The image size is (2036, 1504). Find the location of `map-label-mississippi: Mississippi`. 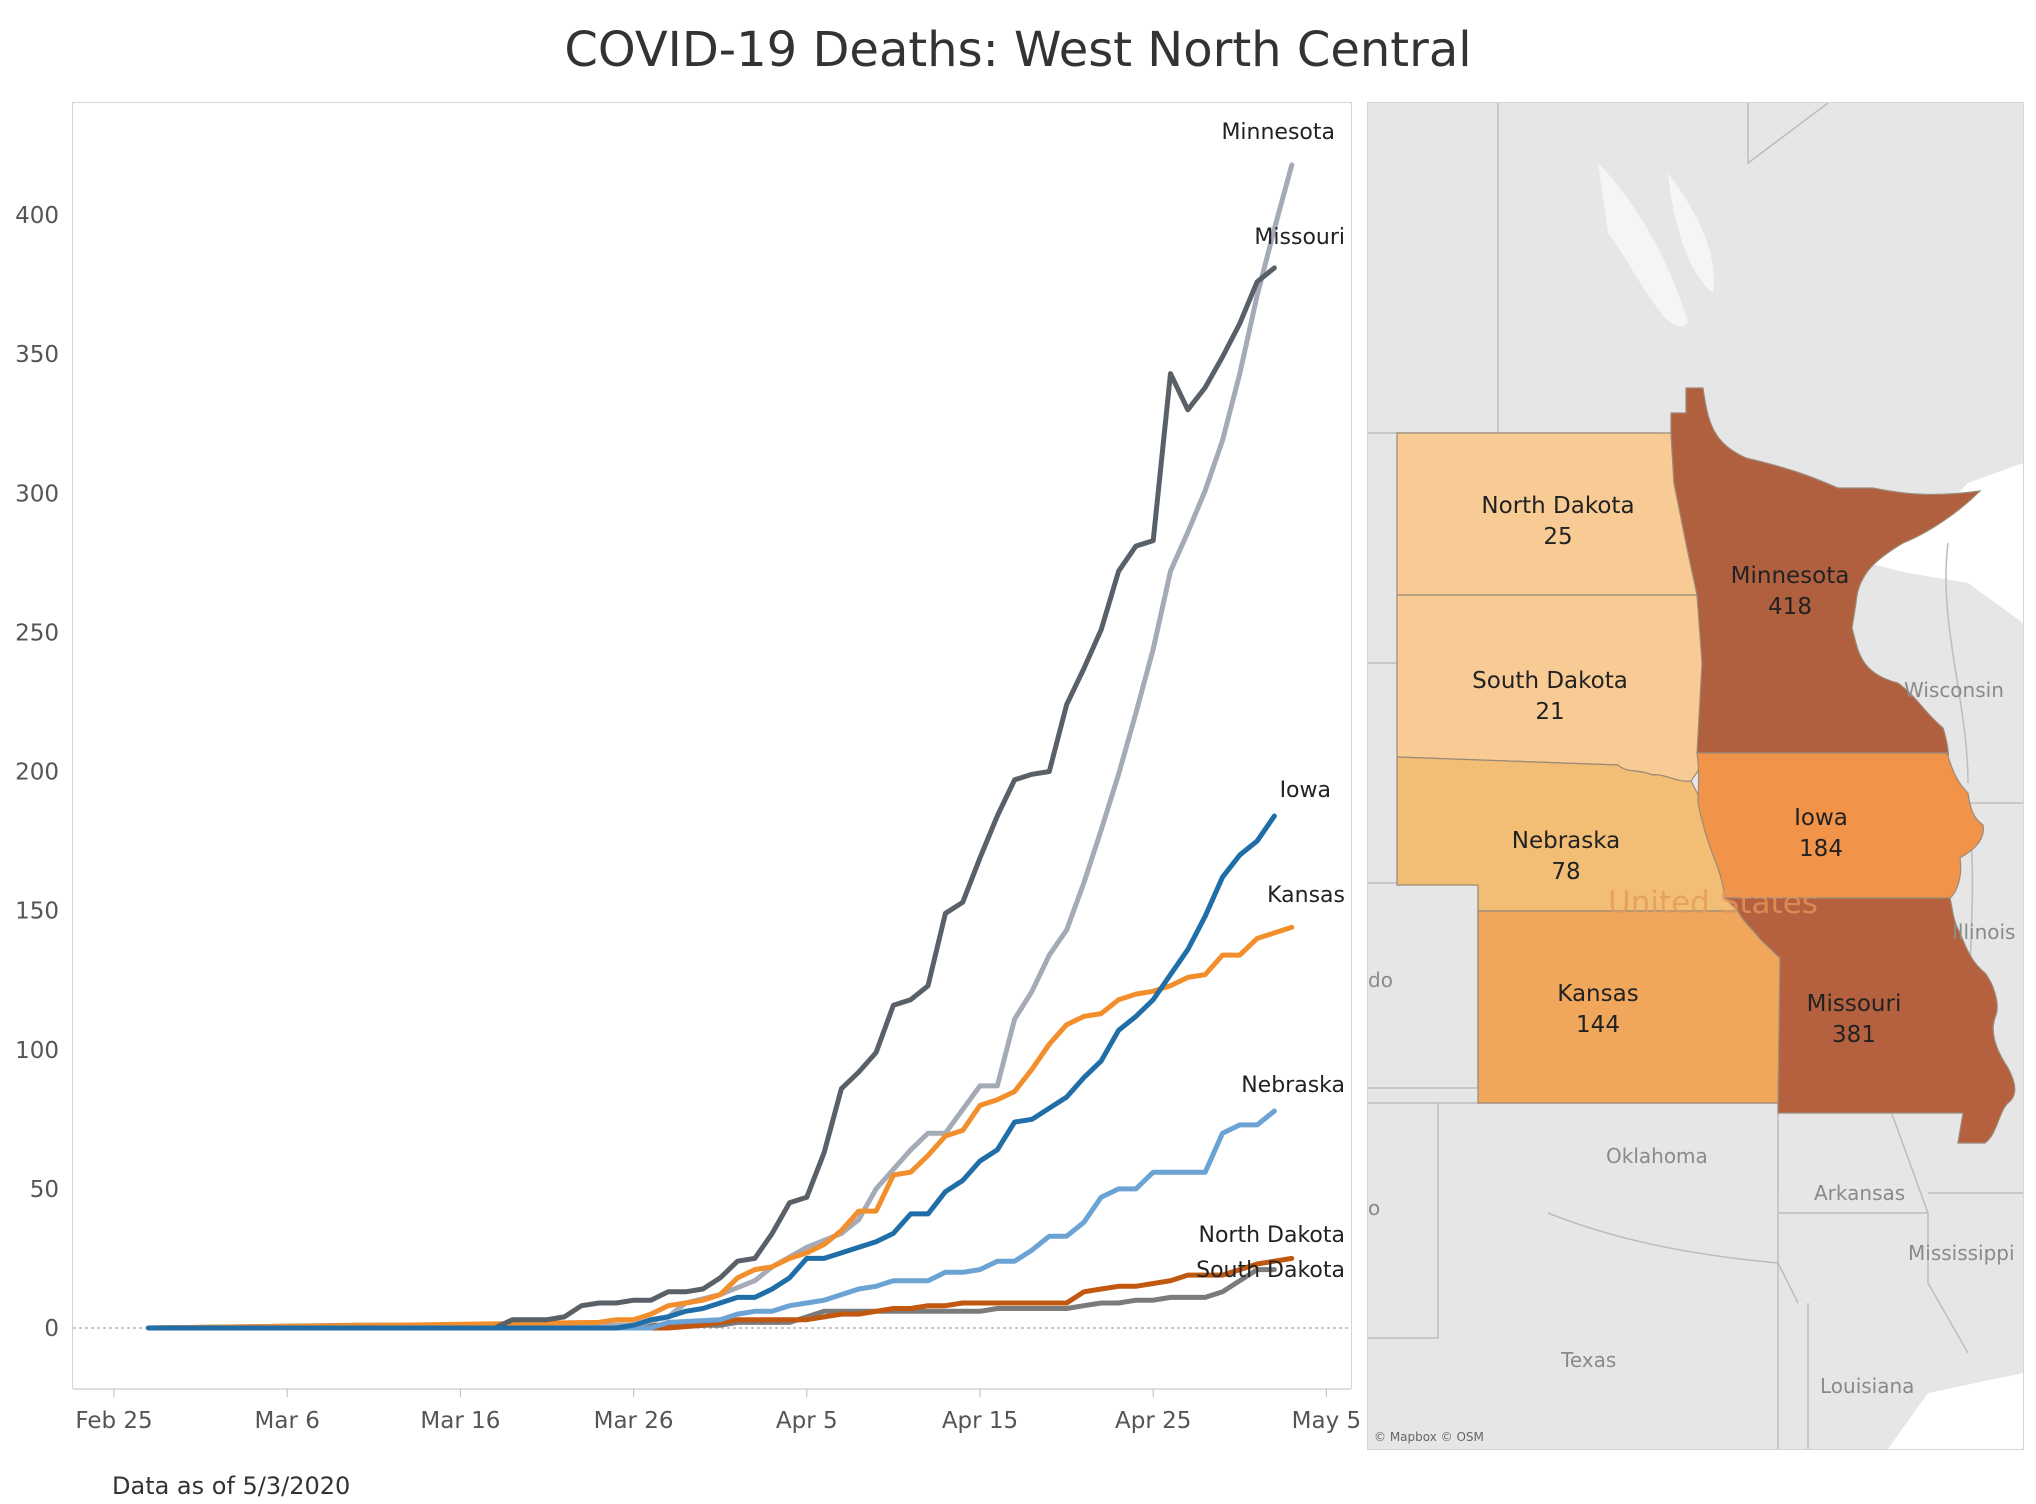

map-label-mississippi: Mississippi is located at coordinates (1961, 1253).